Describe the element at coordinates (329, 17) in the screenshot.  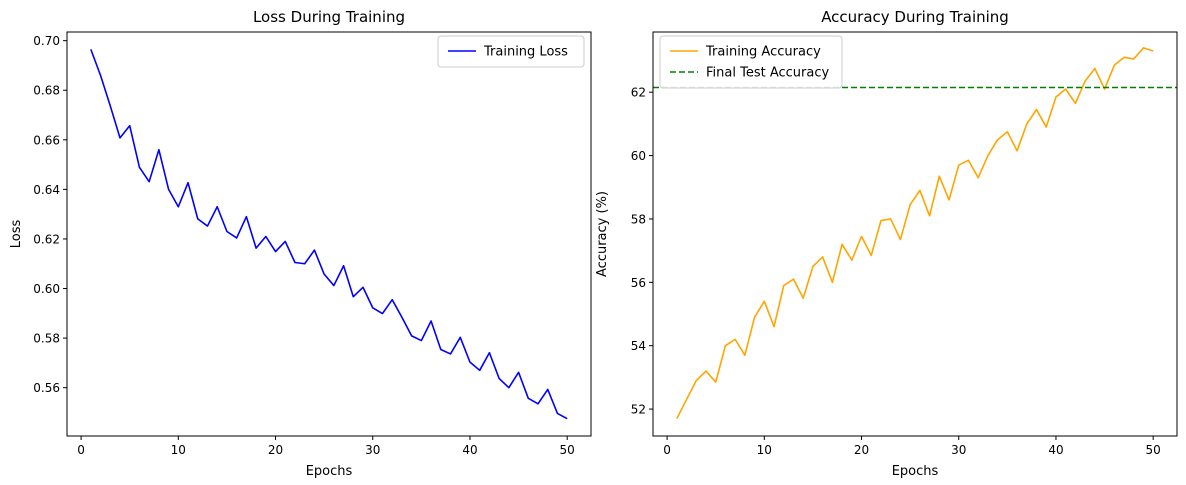
I see `chart-title: Loss During Training` at that location.